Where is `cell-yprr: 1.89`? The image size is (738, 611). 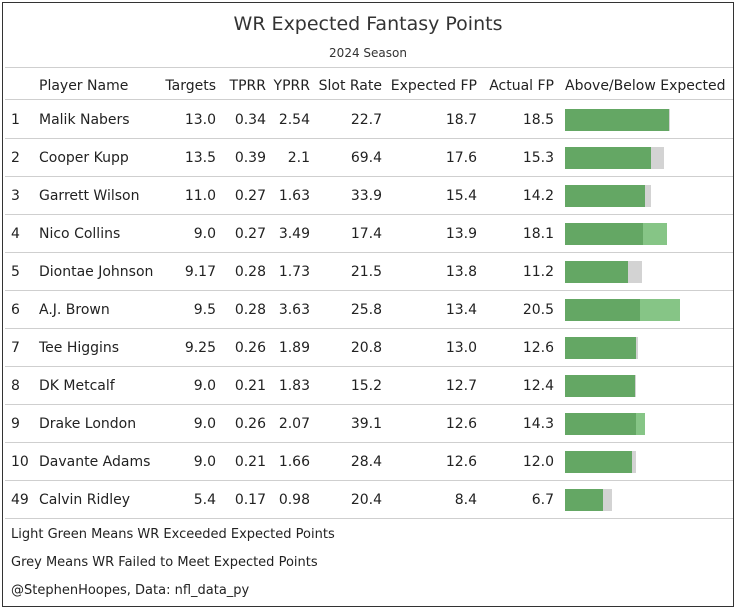 cell-yprr: 1.89 is located at coordinates (294, 348).